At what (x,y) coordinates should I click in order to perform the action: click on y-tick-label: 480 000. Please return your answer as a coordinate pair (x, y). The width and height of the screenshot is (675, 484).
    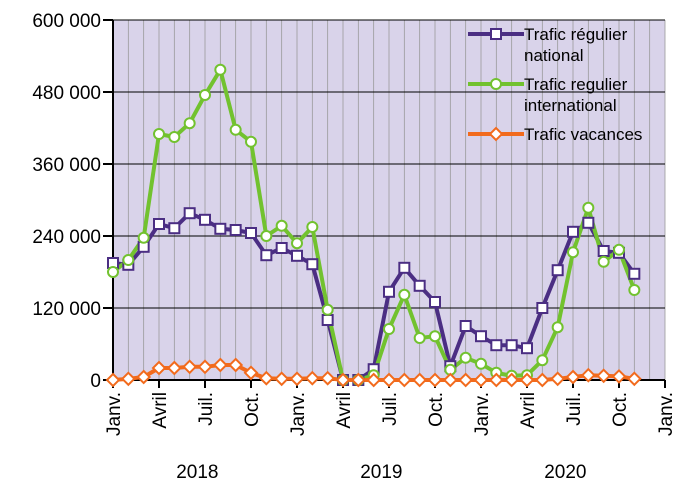
    Looking at the image, I should click on (66, 93).